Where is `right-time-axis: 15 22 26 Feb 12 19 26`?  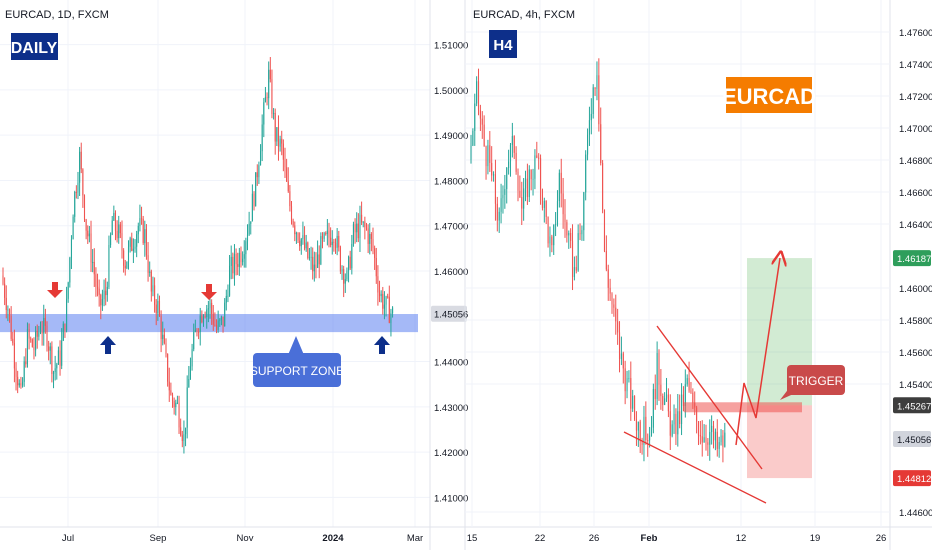
right-time-axis: 15 22 26 Feb 12 19 26 is located at coordinates (677, 538).